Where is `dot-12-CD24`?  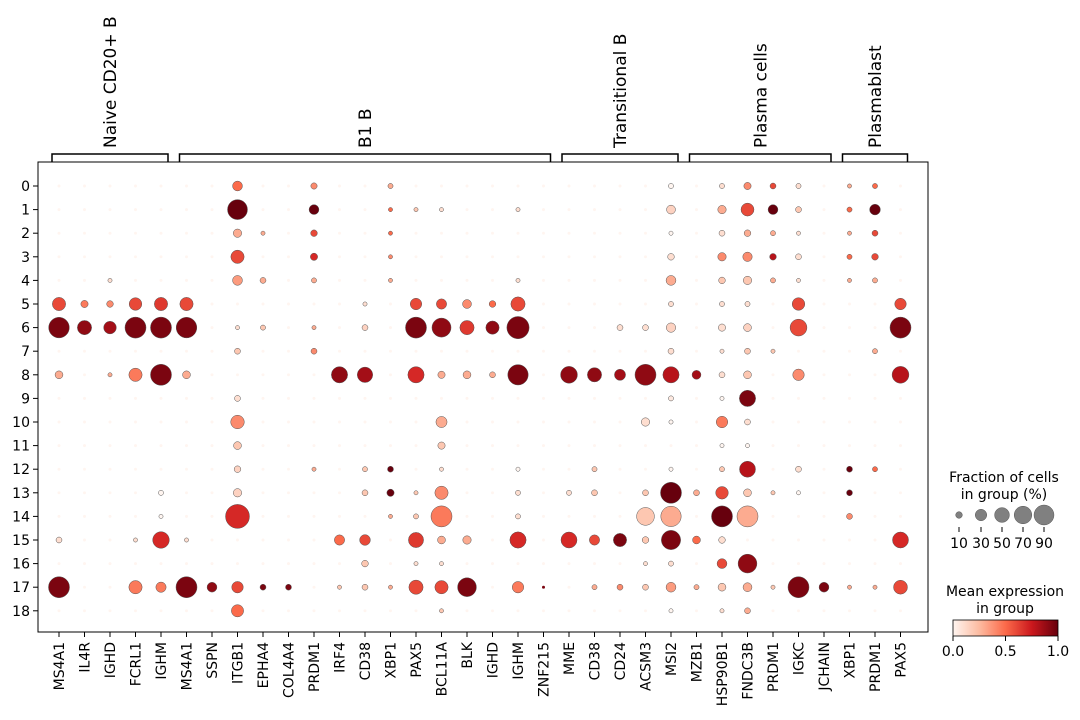
dot-12-CD24 is located at coordinates (620, 469).